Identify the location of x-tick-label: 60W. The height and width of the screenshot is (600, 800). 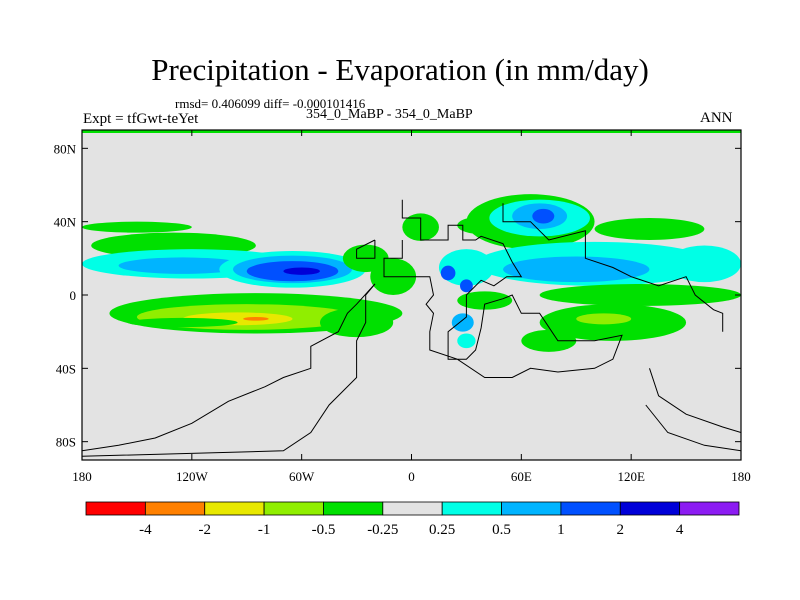
(302, 476).